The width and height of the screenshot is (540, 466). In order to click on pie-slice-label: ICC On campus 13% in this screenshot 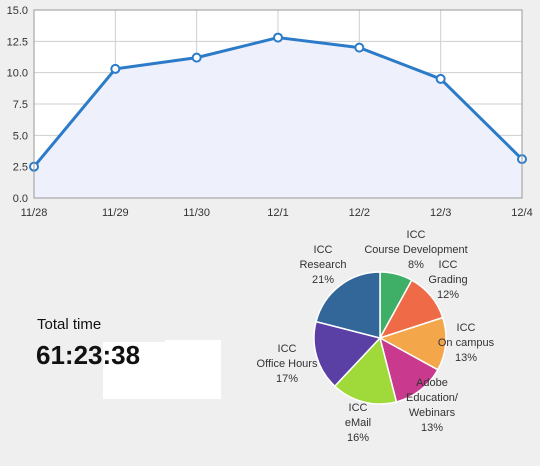, I will do `click(466, 343)`.